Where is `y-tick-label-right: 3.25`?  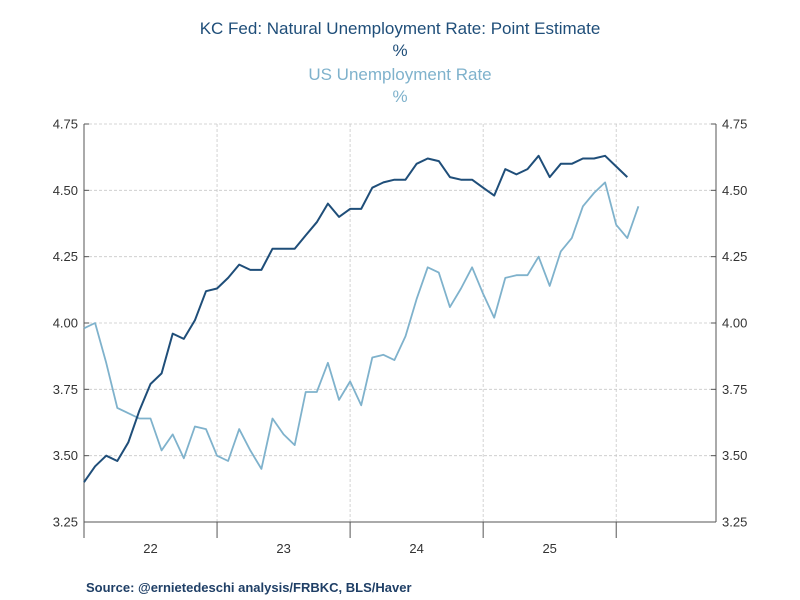
y-tick-label-right: 3.25 is located at coordinates (734, 522).